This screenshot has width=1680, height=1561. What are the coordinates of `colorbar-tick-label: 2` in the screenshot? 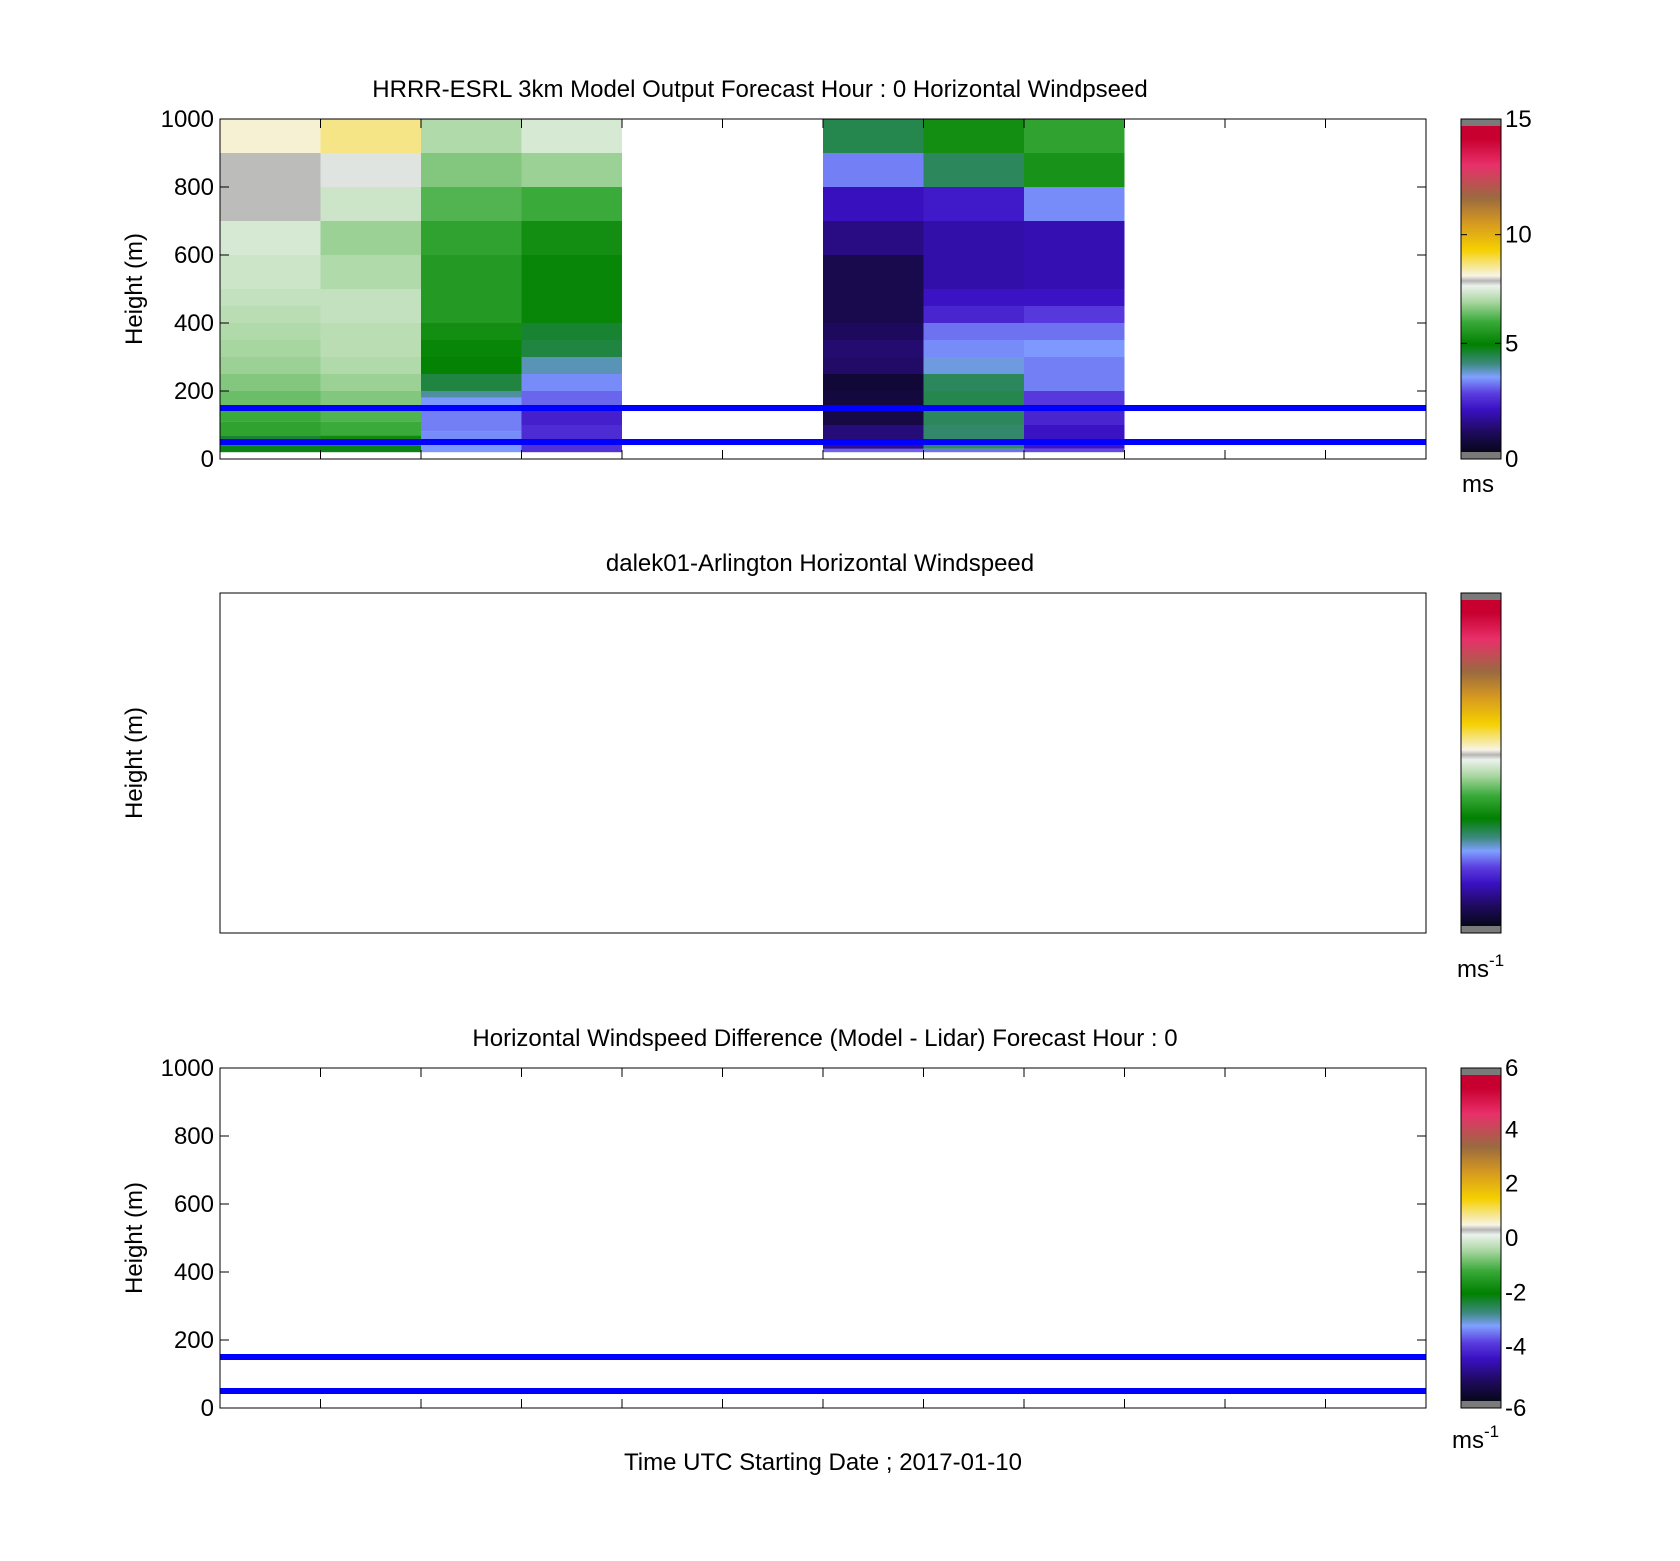 It's located at (1511, 1184).